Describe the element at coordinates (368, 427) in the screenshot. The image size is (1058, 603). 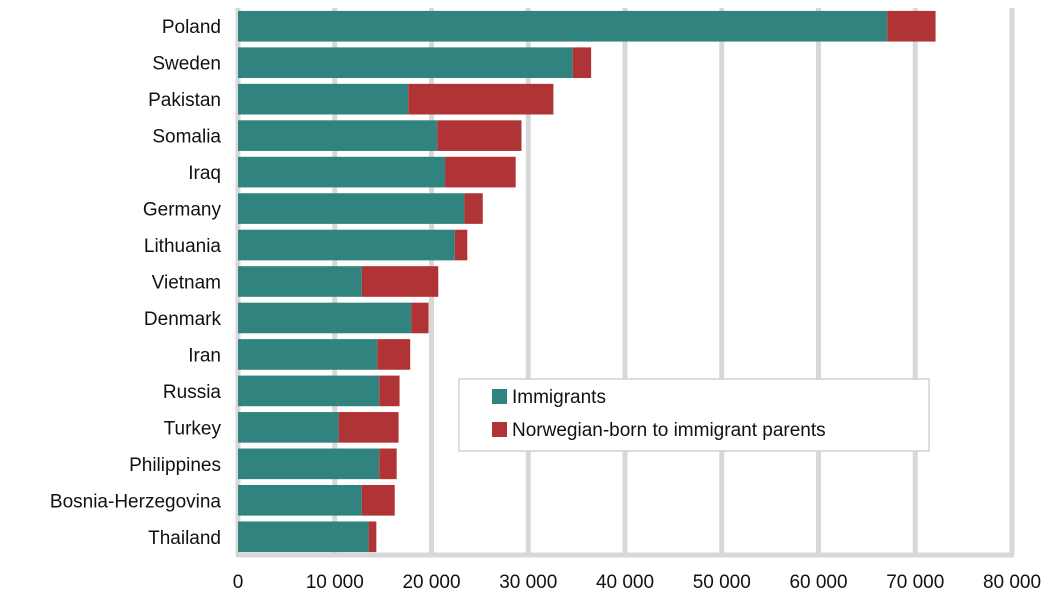
I see `bar-norwegian-born-turkey` at that location.